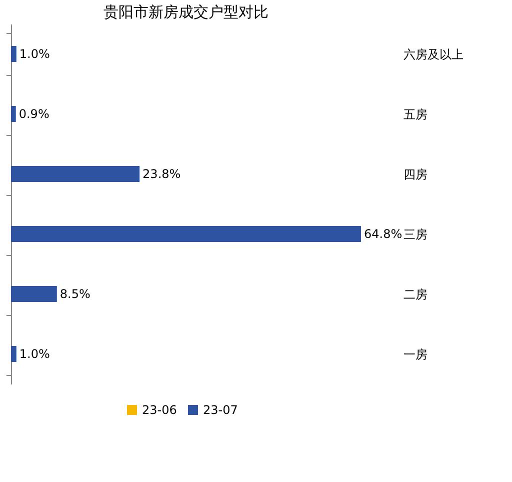  Describe the element at coordinates (434, 55) in the screenshot. I see `y-tick-label: 六房及以上` at that location.